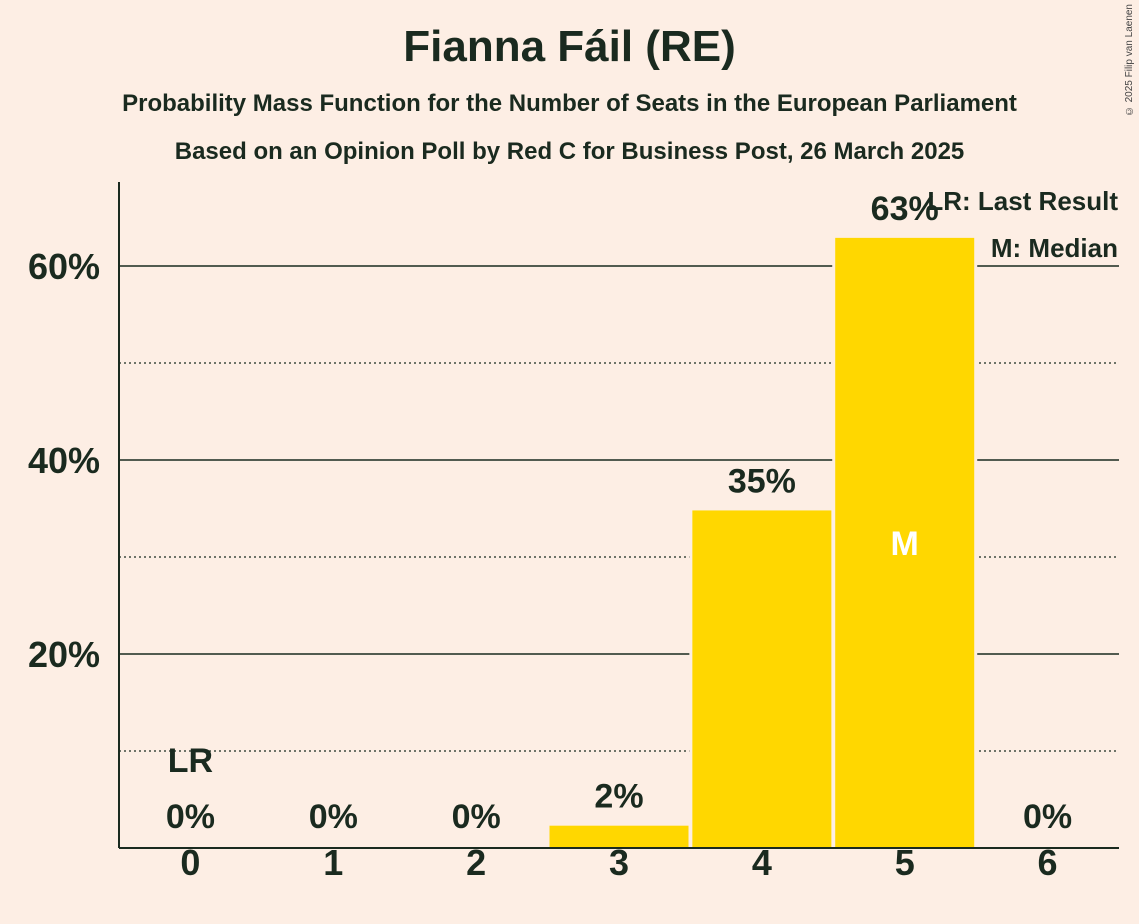 This screenshot has height=924, width=1139. I want to click on x-tick-label: 6, so click(1048, 862).